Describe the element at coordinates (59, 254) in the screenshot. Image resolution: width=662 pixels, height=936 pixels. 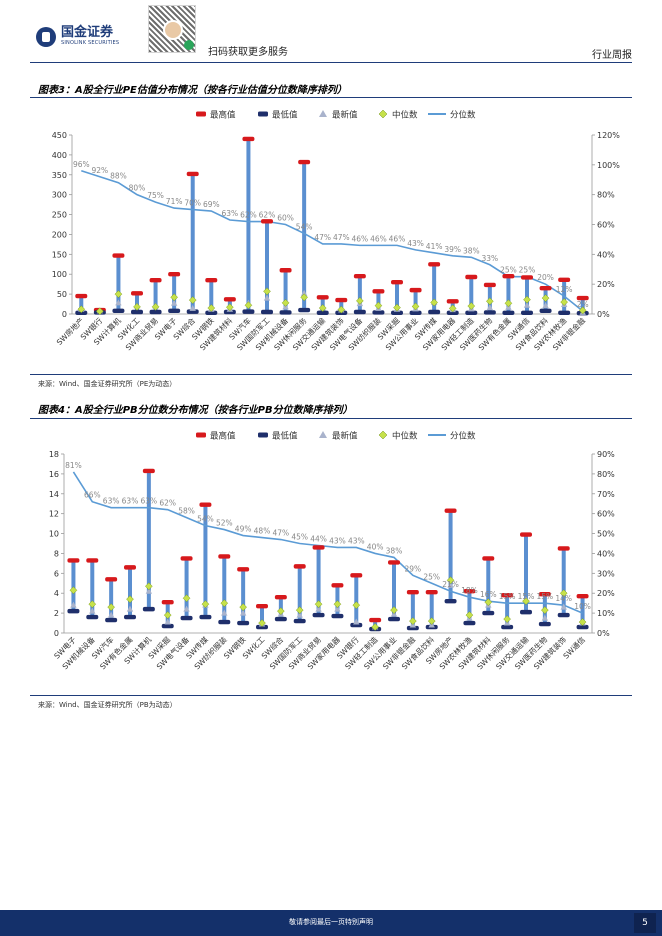
I see `y-tick-label-left: 150` at that location.